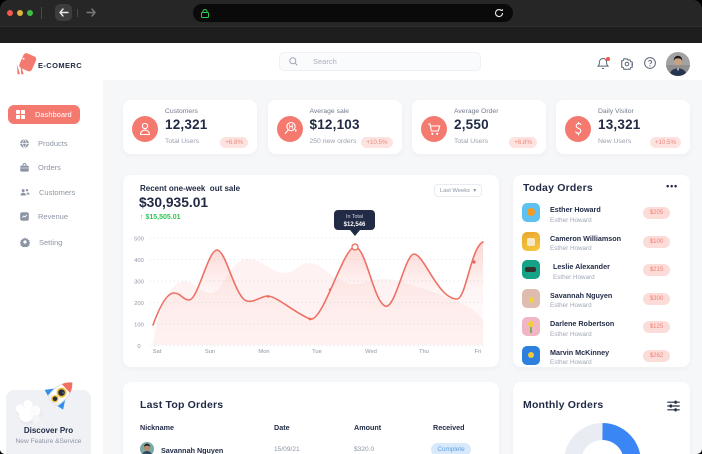  Describe the element at coordinates (139, 261) in the screenshot. I see `svg-text: 400` at that location.